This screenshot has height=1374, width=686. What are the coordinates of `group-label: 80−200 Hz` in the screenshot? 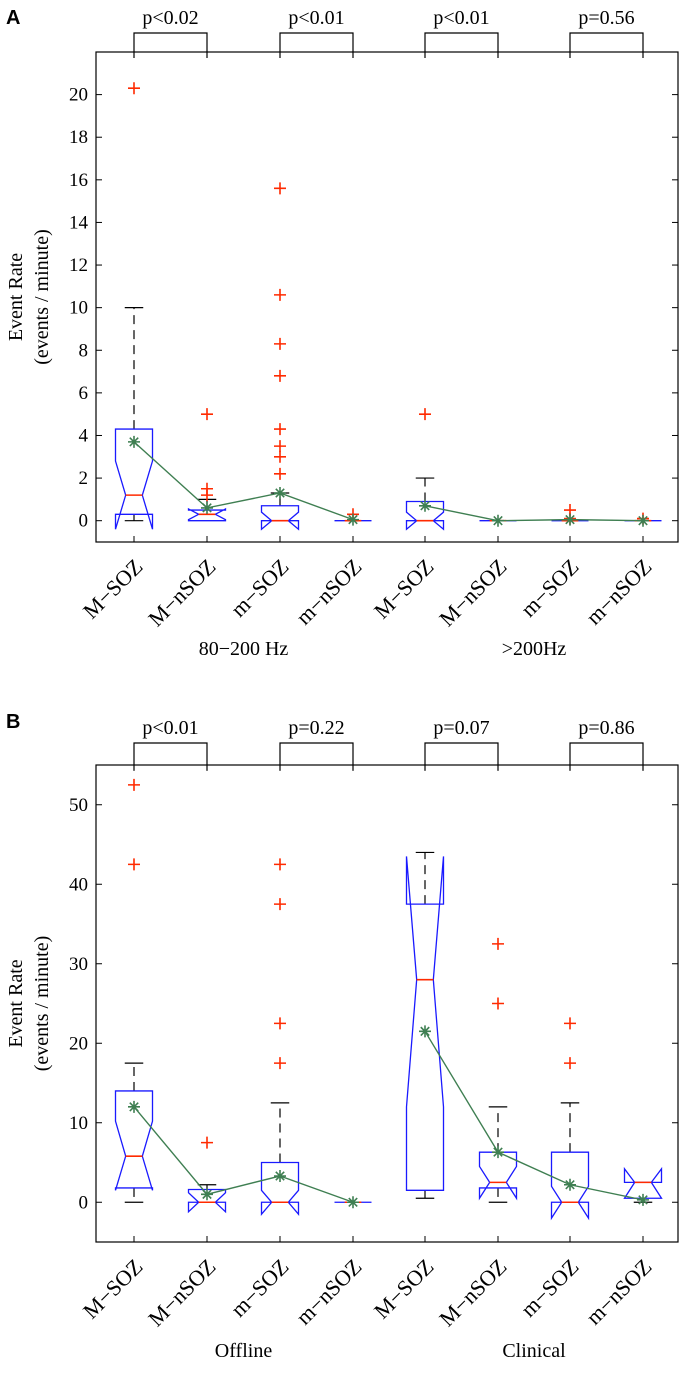 It's located at (244, 649).